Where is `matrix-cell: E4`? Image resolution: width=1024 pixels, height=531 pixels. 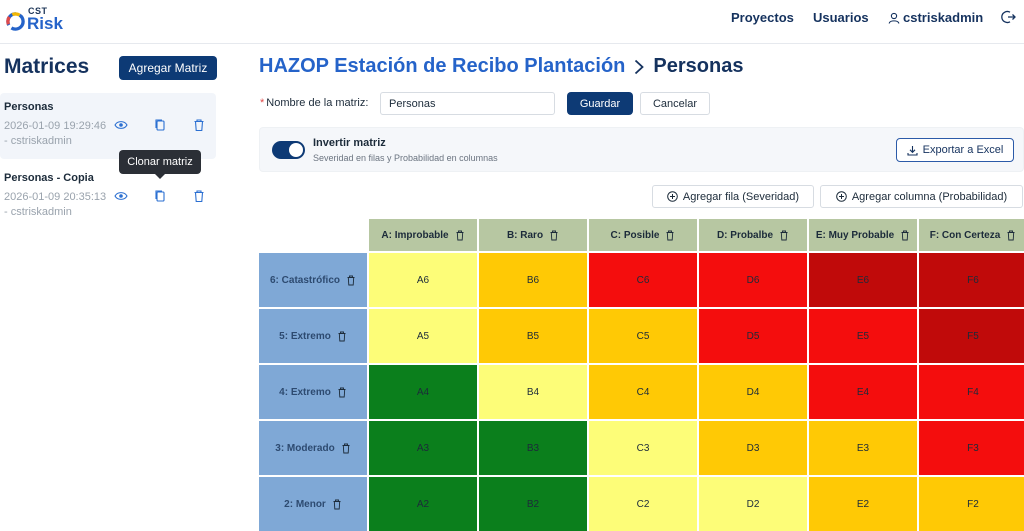 matrix-cell: E4 is located at coordinates (863, 392).